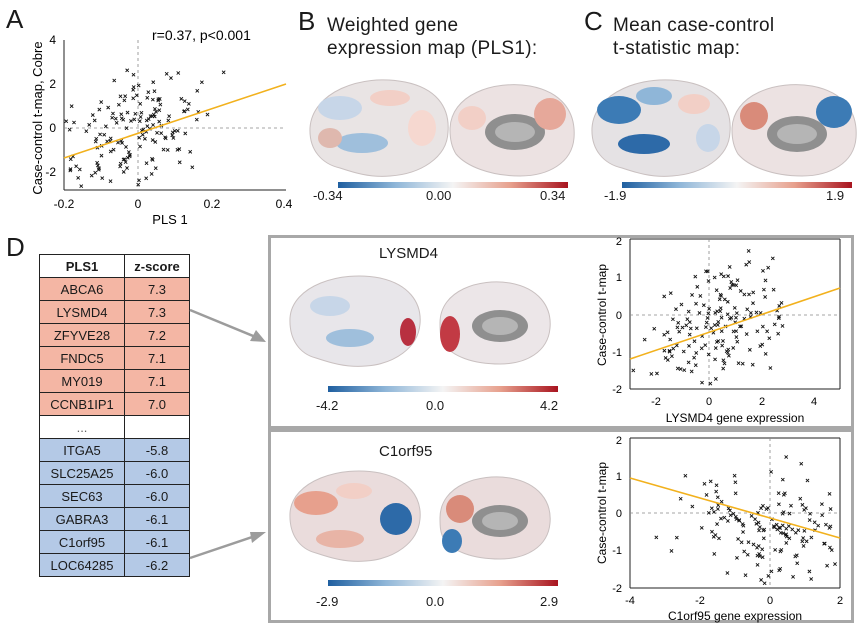 The image size is (859, 625). Describe the element at coordinates (661, 128) in the screenshot. I see `lateral-brain-view` at that location.